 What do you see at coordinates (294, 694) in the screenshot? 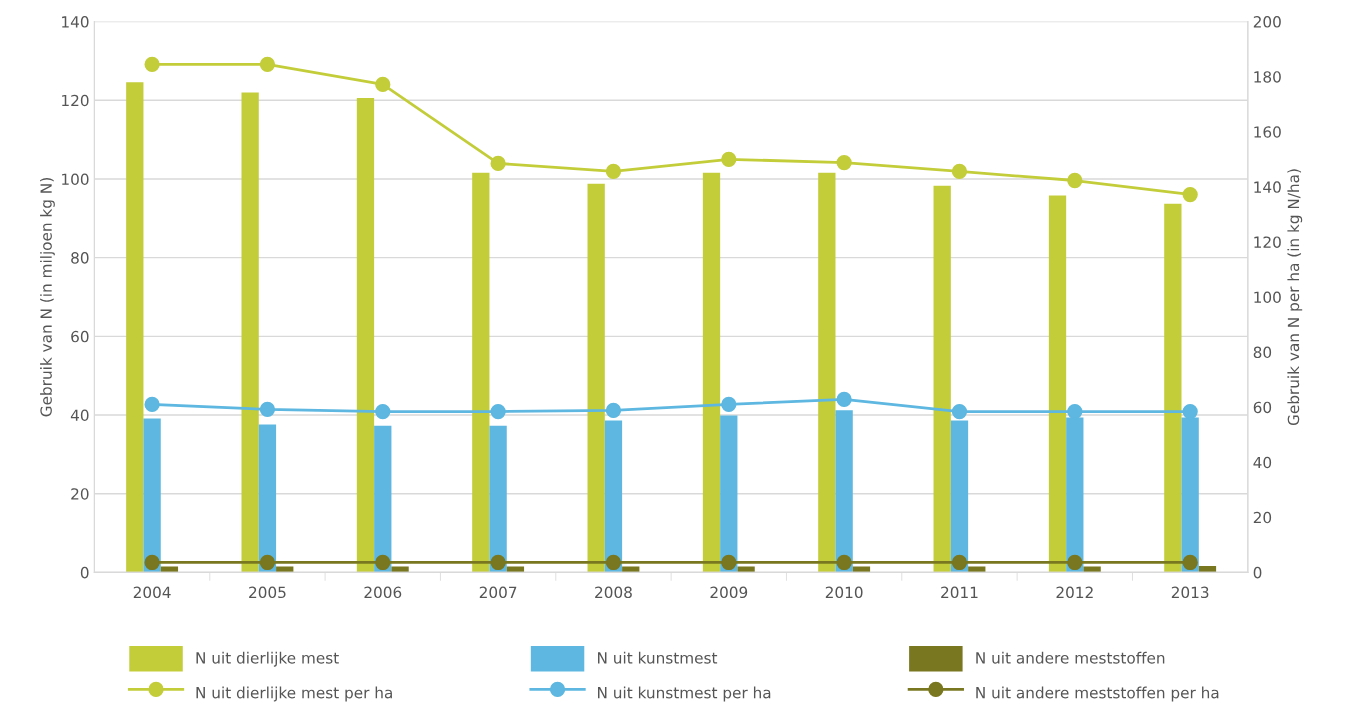
I see `legend-label: N uit dierlijke mest per ha` at bounding box center [294, 694].